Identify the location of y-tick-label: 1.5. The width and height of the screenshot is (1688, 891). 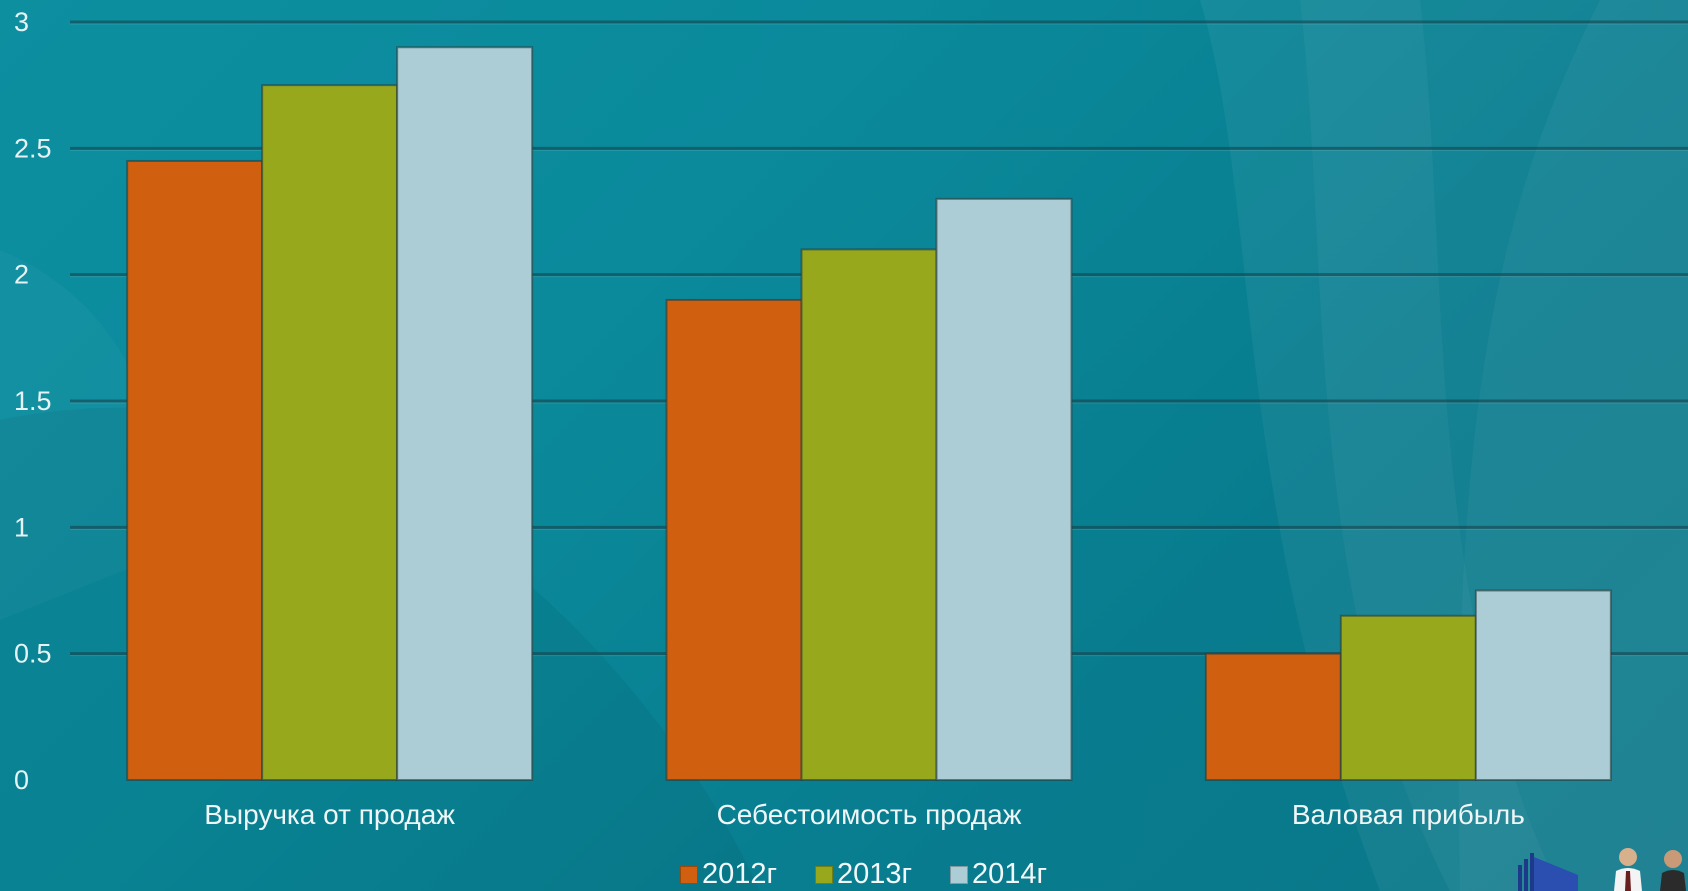
(33, 401).